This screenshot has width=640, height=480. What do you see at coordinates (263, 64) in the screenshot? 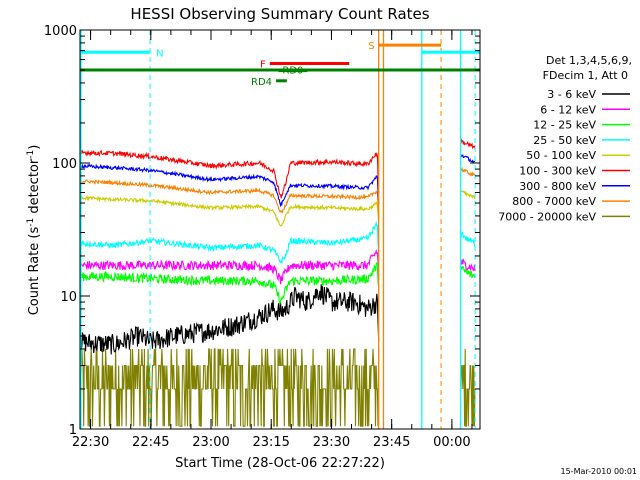
I see `flag-label-f: F` at bounding box center [263, 64].